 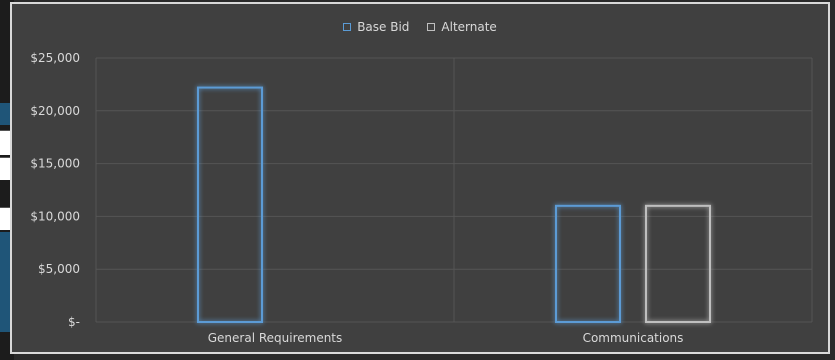 What do you see at coordinates (55, 111) in the screenshot?
I see `y-tick-label: $20,000` at bounding box center [55, 111].